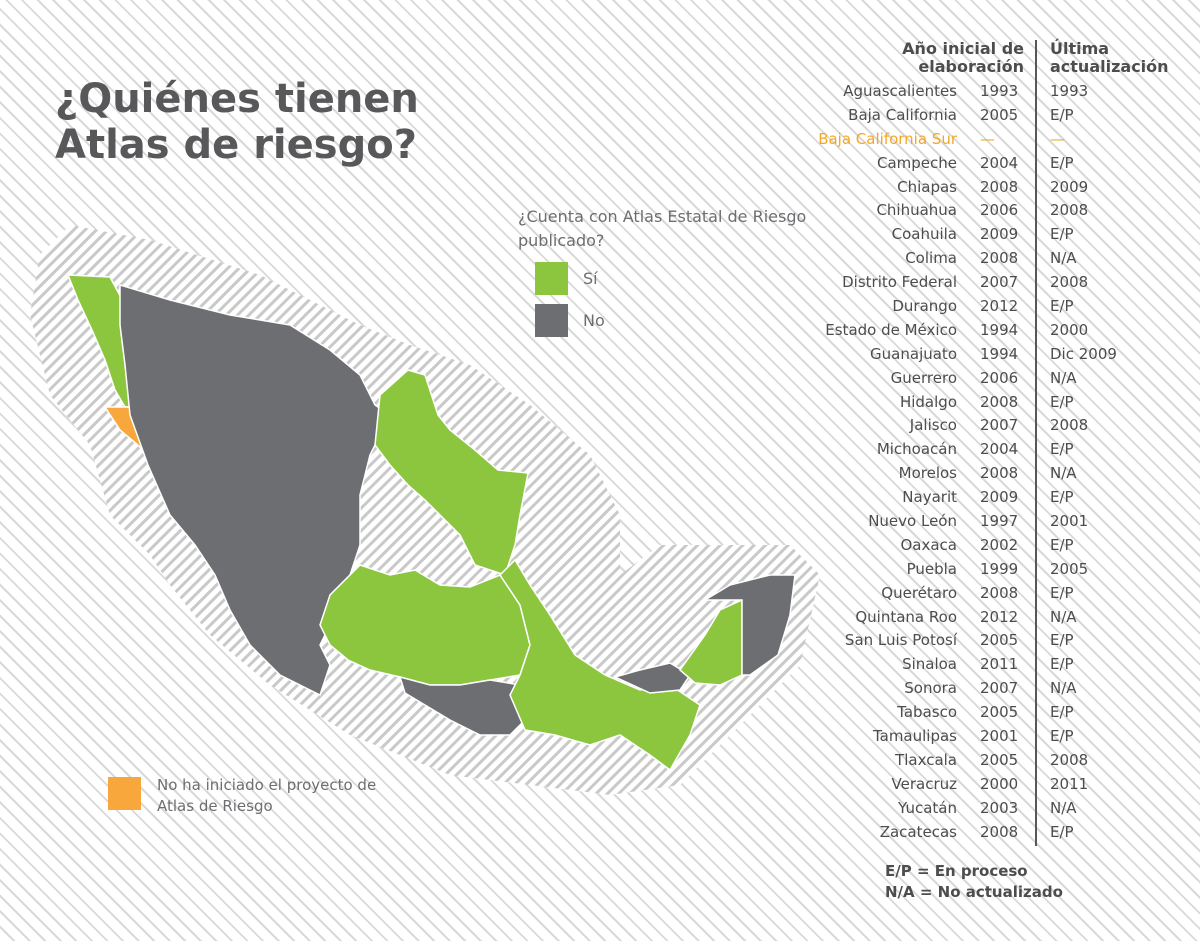  I want to click on table-row: Chihuahua 2006 2008, so click(980, 211).